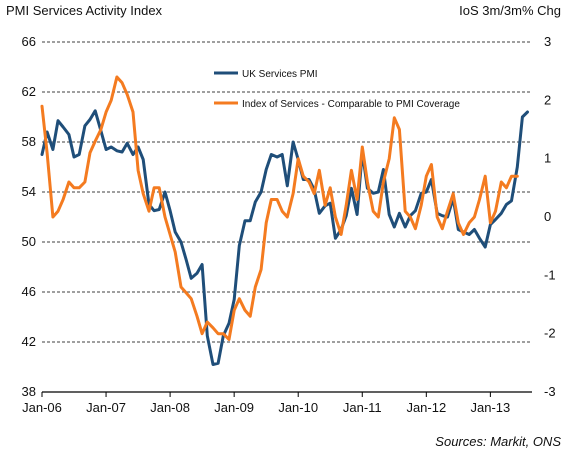 This screenshot has width=577, height=451. What do you see at coordinates (29, 91) in the screenshot?
I see `left-tick-label: 62` at bounding box center [29, 91].